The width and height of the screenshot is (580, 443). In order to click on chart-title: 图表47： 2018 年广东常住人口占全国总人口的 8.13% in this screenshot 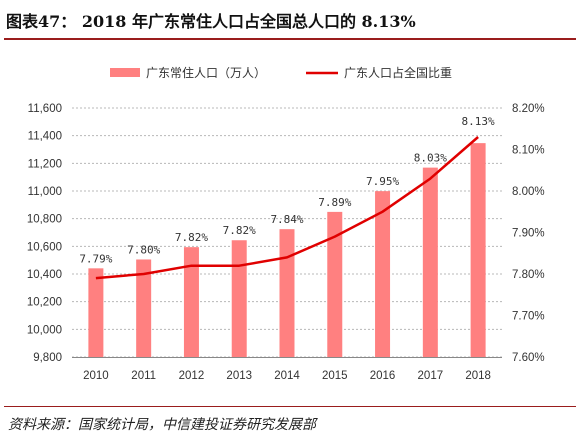, I will do `click(211, 21)`.